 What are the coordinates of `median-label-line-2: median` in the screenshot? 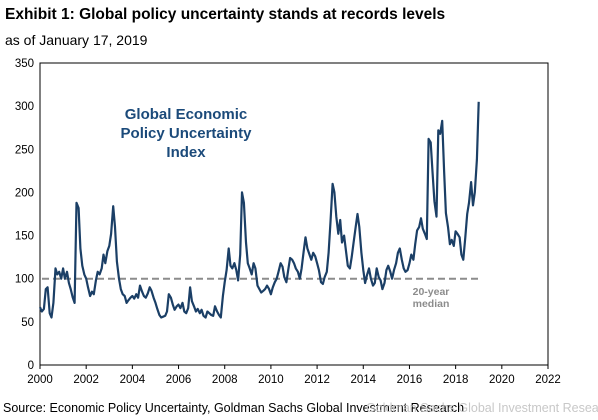 It's located at (431, 304).